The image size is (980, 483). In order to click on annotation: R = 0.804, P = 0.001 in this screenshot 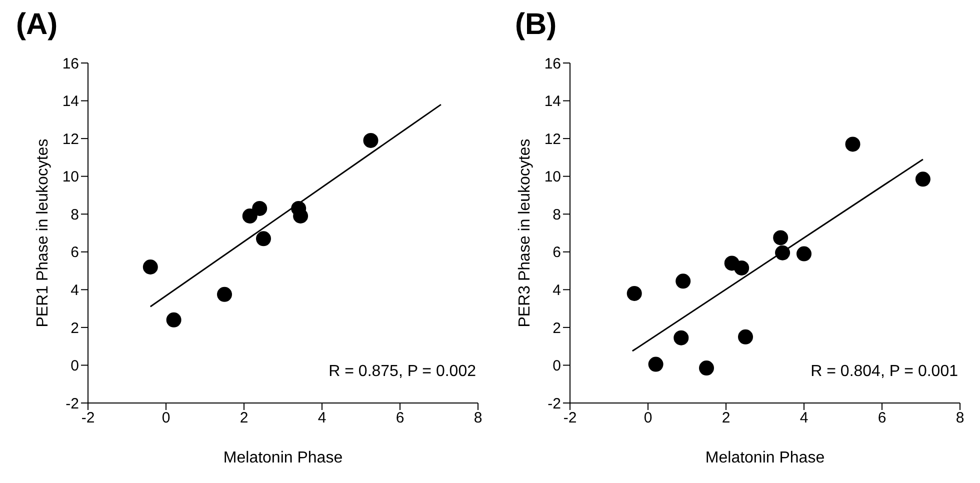, I will do `click(884, 372)`.